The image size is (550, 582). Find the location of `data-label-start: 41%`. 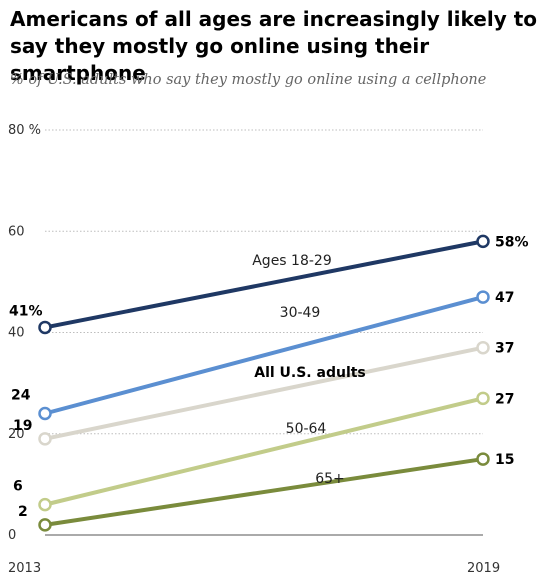

data-label-start: 41% is located at coordinates (26, 311).